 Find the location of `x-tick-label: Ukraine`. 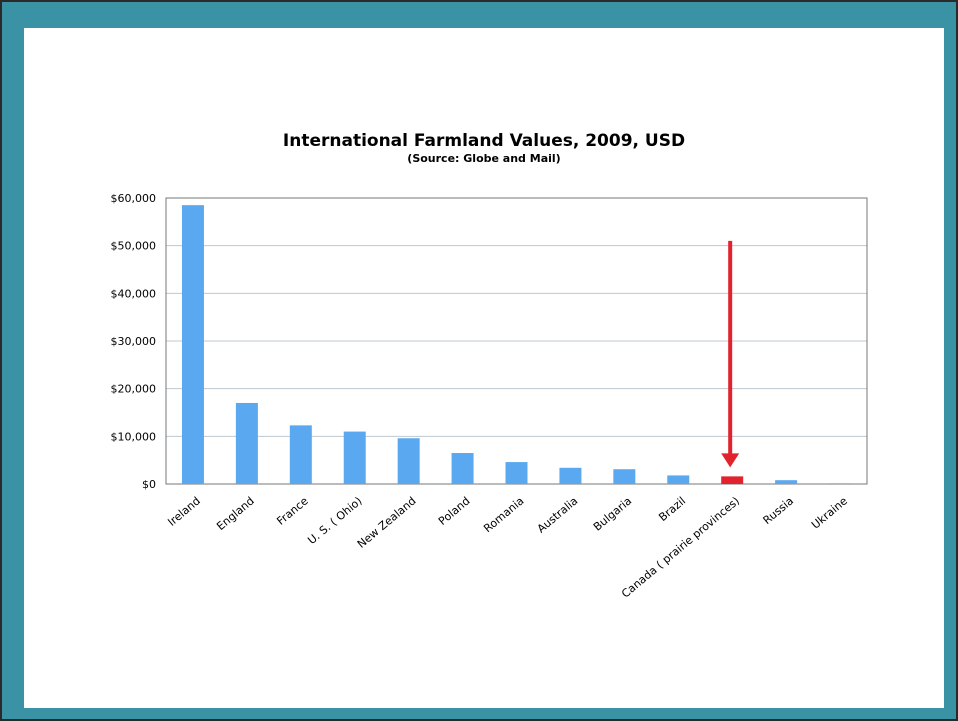

x-tick-label: Ukraine is located at coordinates (829, 512).